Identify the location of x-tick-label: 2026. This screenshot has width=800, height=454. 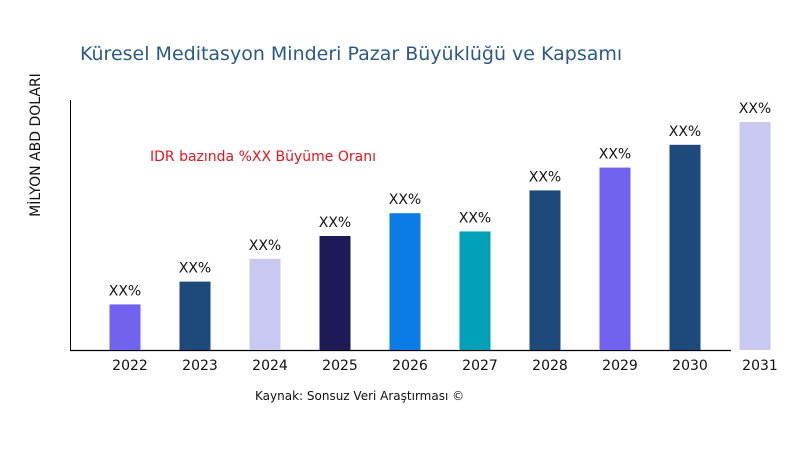
(410, 366).